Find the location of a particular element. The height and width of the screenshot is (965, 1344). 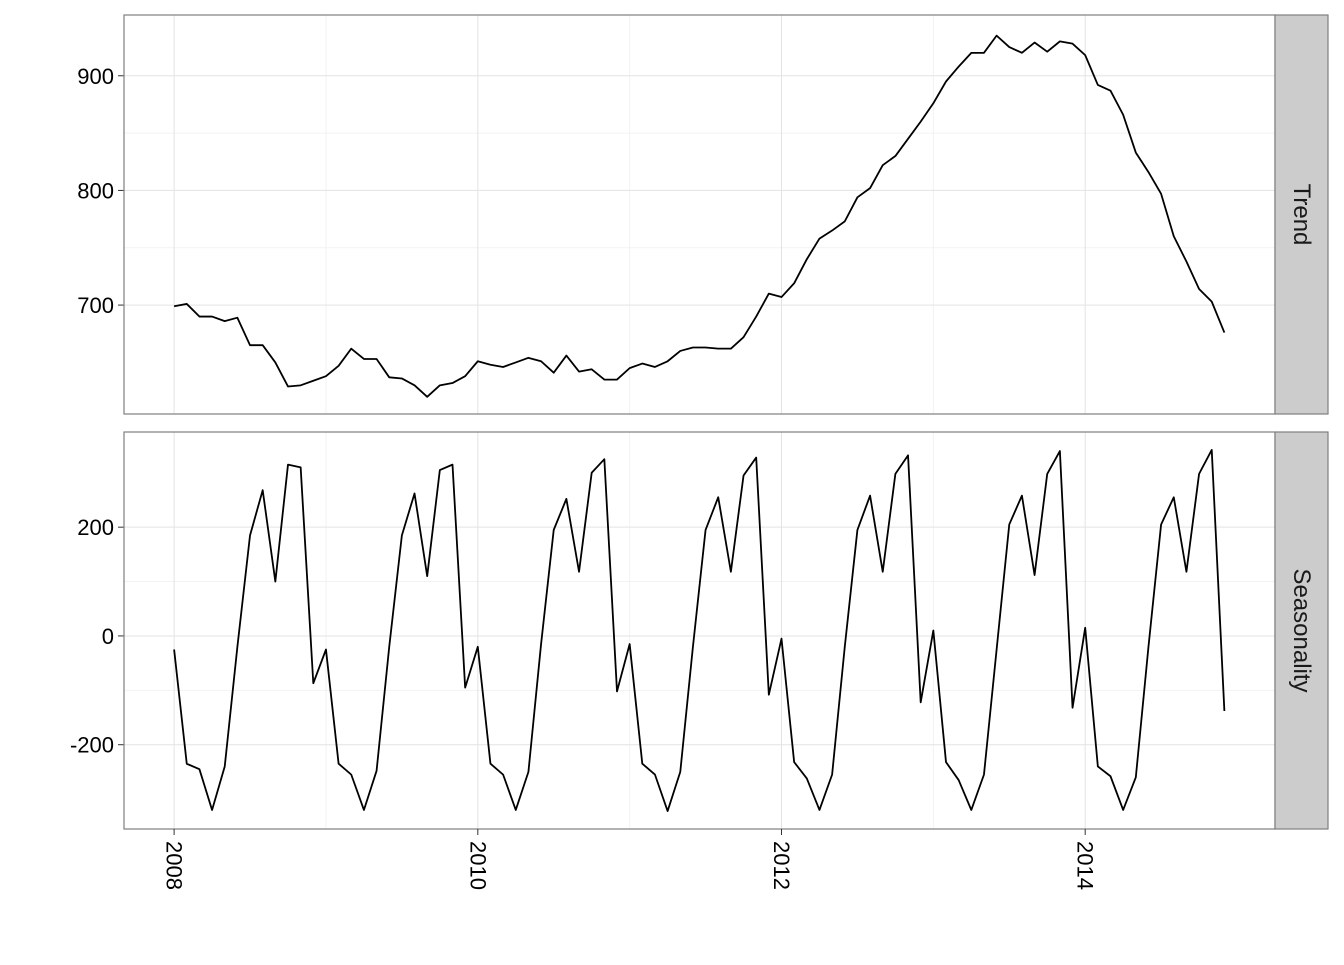

x-tick-label: 2012 is located at coordinates (781, 865).